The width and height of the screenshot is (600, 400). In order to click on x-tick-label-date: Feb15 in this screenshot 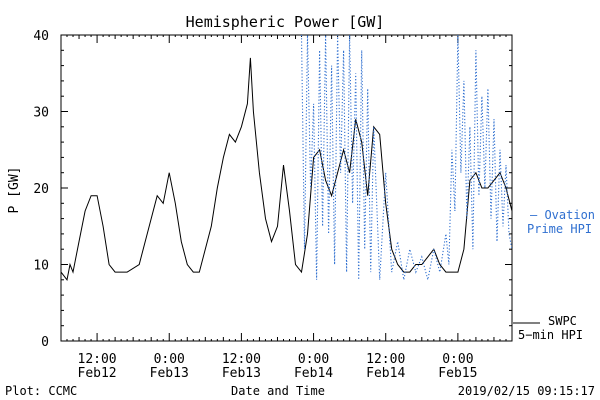, I will do `click(457, 373)`.